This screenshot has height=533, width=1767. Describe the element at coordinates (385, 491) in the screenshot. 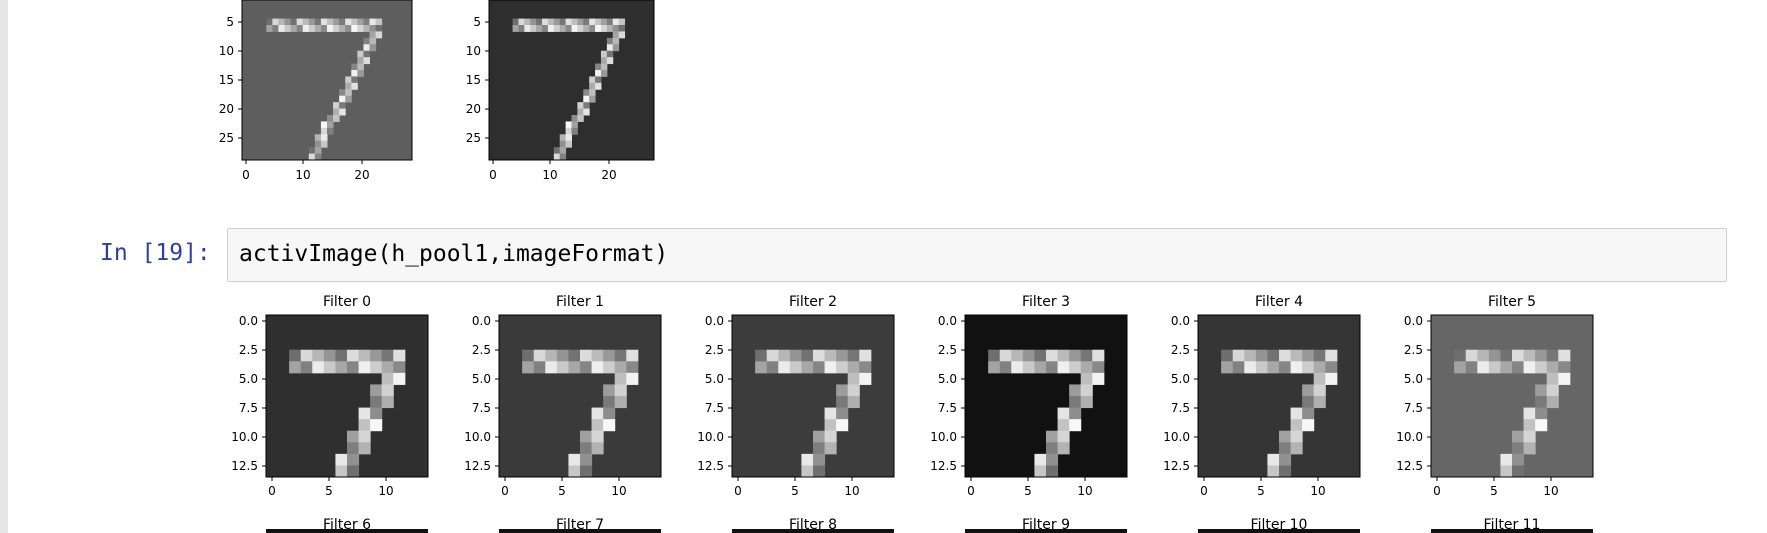

I see `x-tick-label: 10` at that location.